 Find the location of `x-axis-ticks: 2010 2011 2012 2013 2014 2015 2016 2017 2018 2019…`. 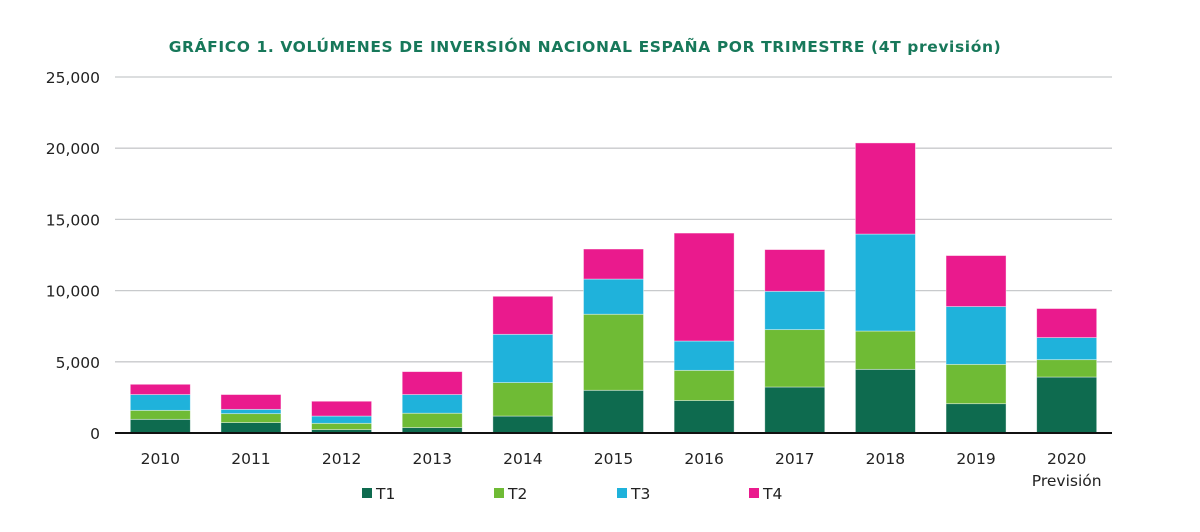

x-axis-ticks: 2010 2011 2012 2013 2014 2015 2016 2017 2018 2019… is located at coordinates (621, 470).